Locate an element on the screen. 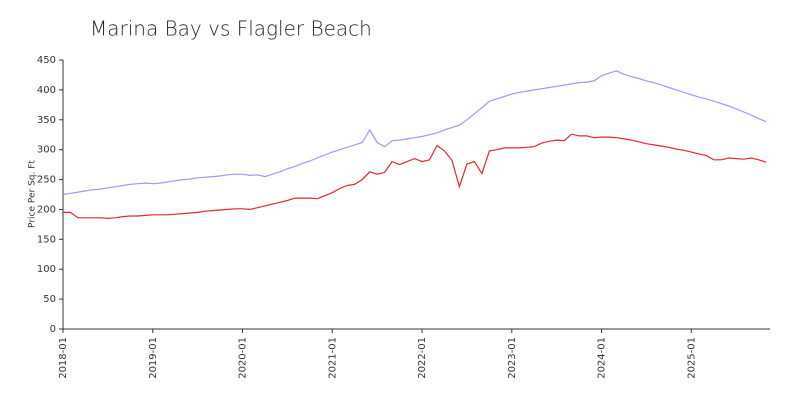 The height and width of the screenshot is (400, 800). x-tick-label: 2024-01 is located at coordinates (602, 358).